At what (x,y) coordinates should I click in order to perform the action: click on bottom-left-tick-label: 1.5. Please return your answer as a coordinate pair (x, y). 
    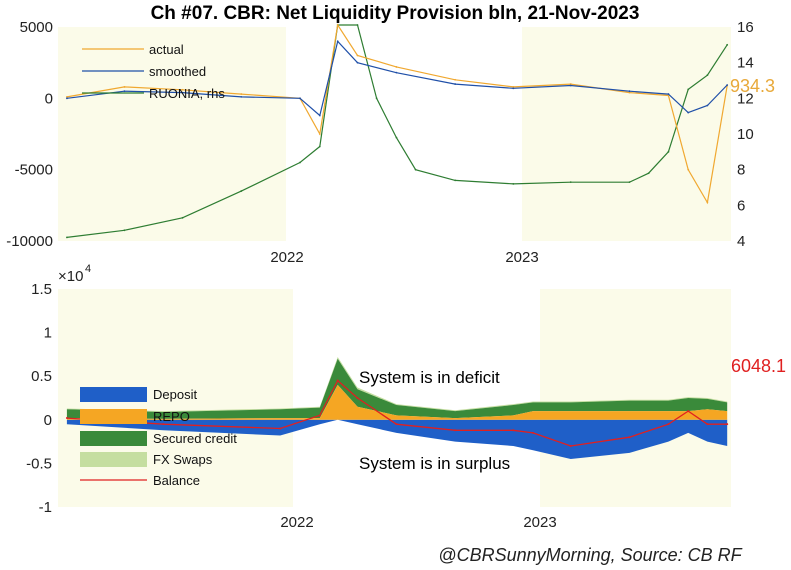
    Looking at the image, I should click on (41, 289).